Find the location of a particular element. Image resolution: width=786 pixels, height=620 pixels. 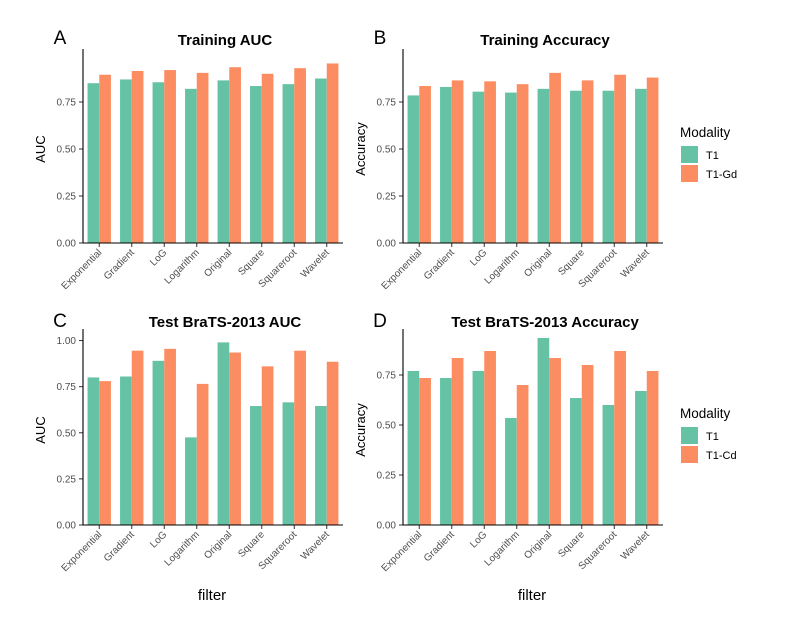

panel-tag: C is located at coordinates (60, 321).